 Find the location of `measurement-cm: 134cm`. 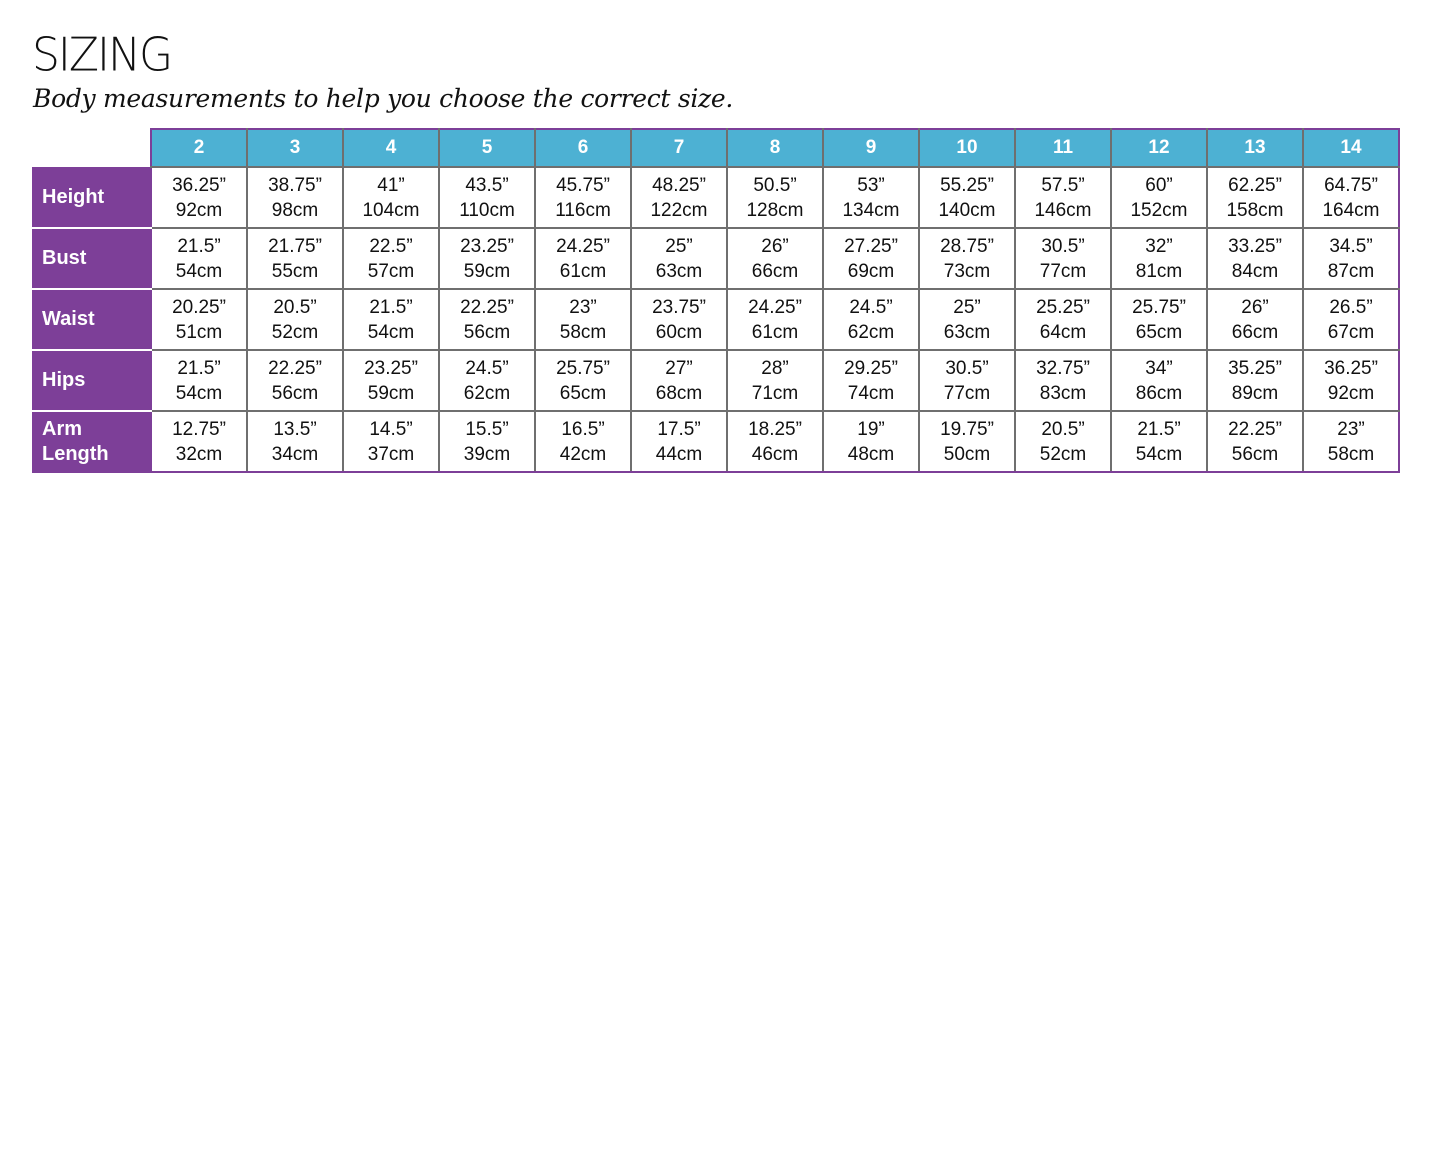

measurement-cm: 134cm is located at coordinates (871, 210).